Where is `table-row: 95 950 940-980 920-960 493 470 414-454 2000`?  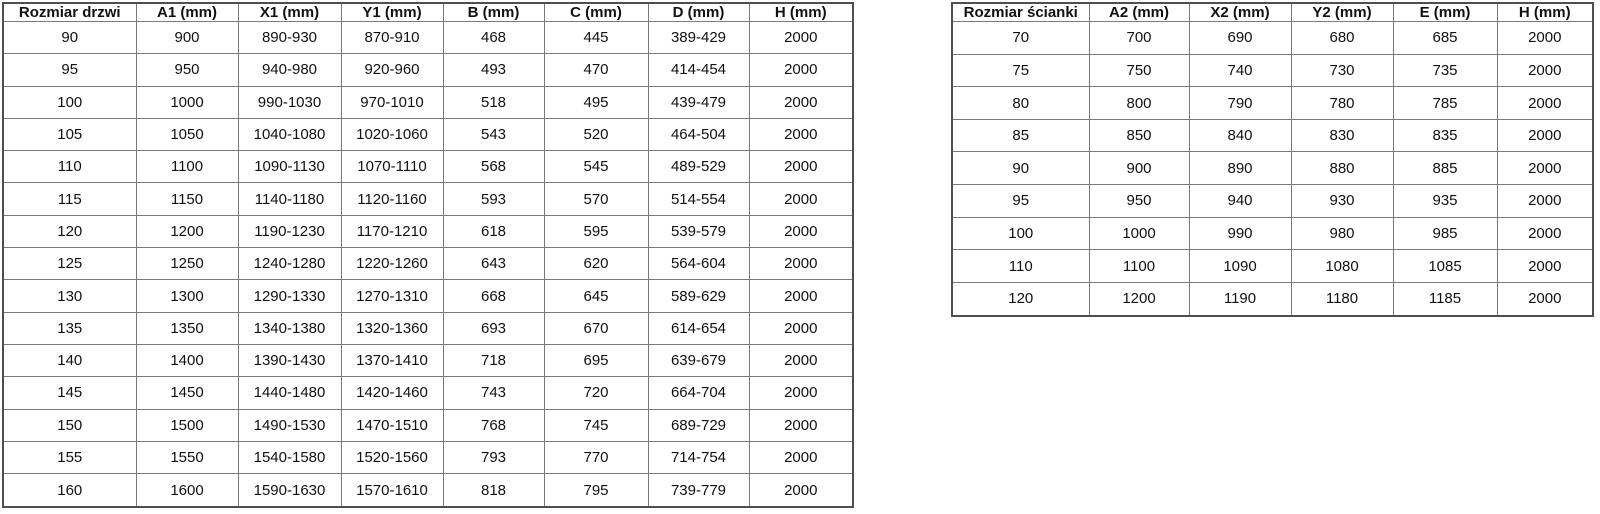
table-row: 95 950 940-980 920-960 493 470 414-454 2000 is located at coordinates (428, 70).